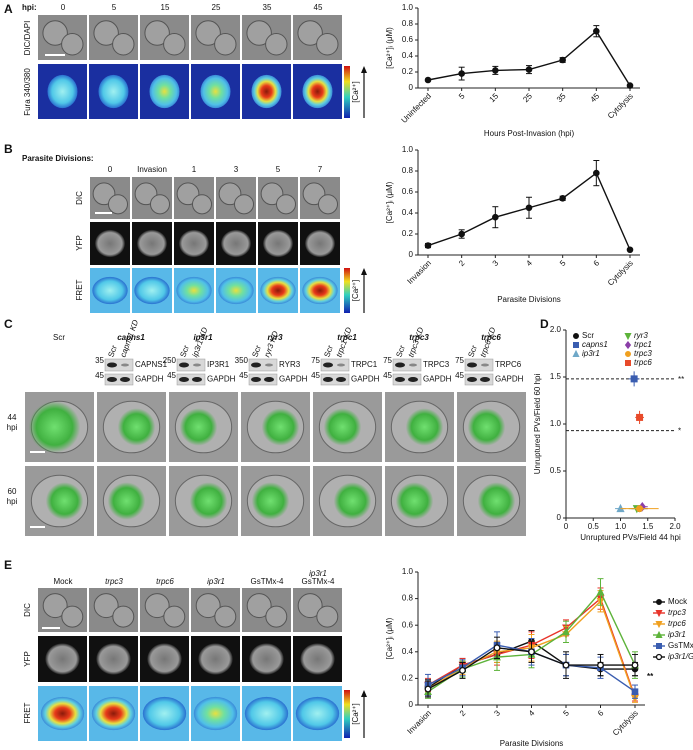  Describe the element at coordinates (679, 431) in the screenshot. I see `significance-label: *` at that location.